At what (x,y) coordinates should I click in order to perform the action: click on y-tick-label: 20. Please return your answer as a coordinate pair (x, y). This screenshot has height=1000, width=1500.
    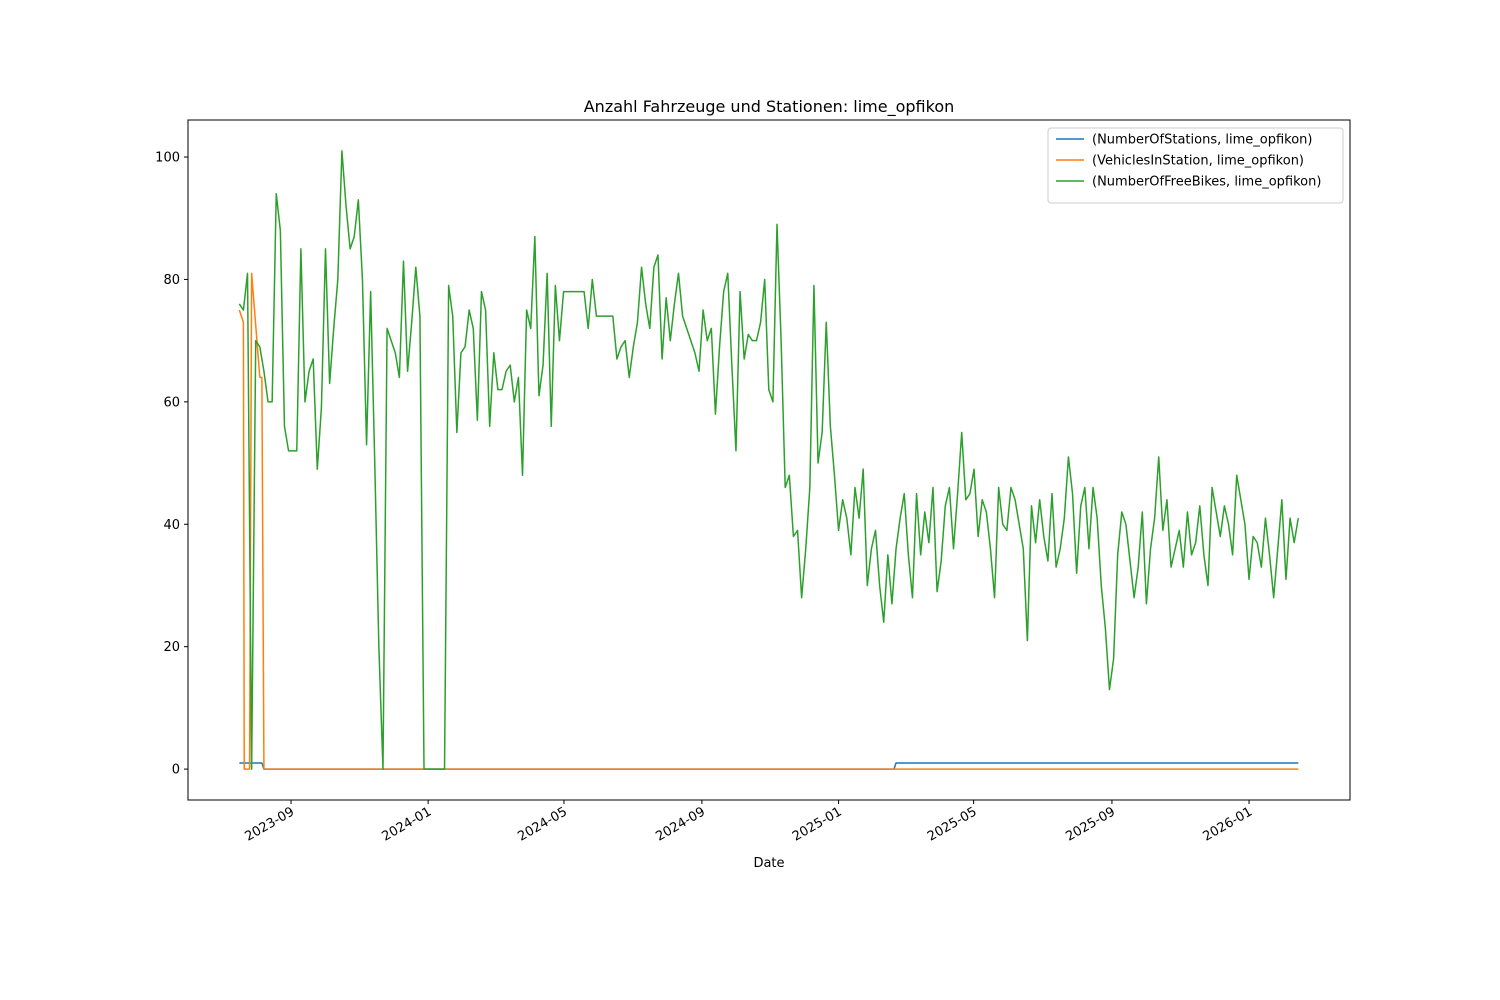
    Looking at the image, I should click on (171, 647).